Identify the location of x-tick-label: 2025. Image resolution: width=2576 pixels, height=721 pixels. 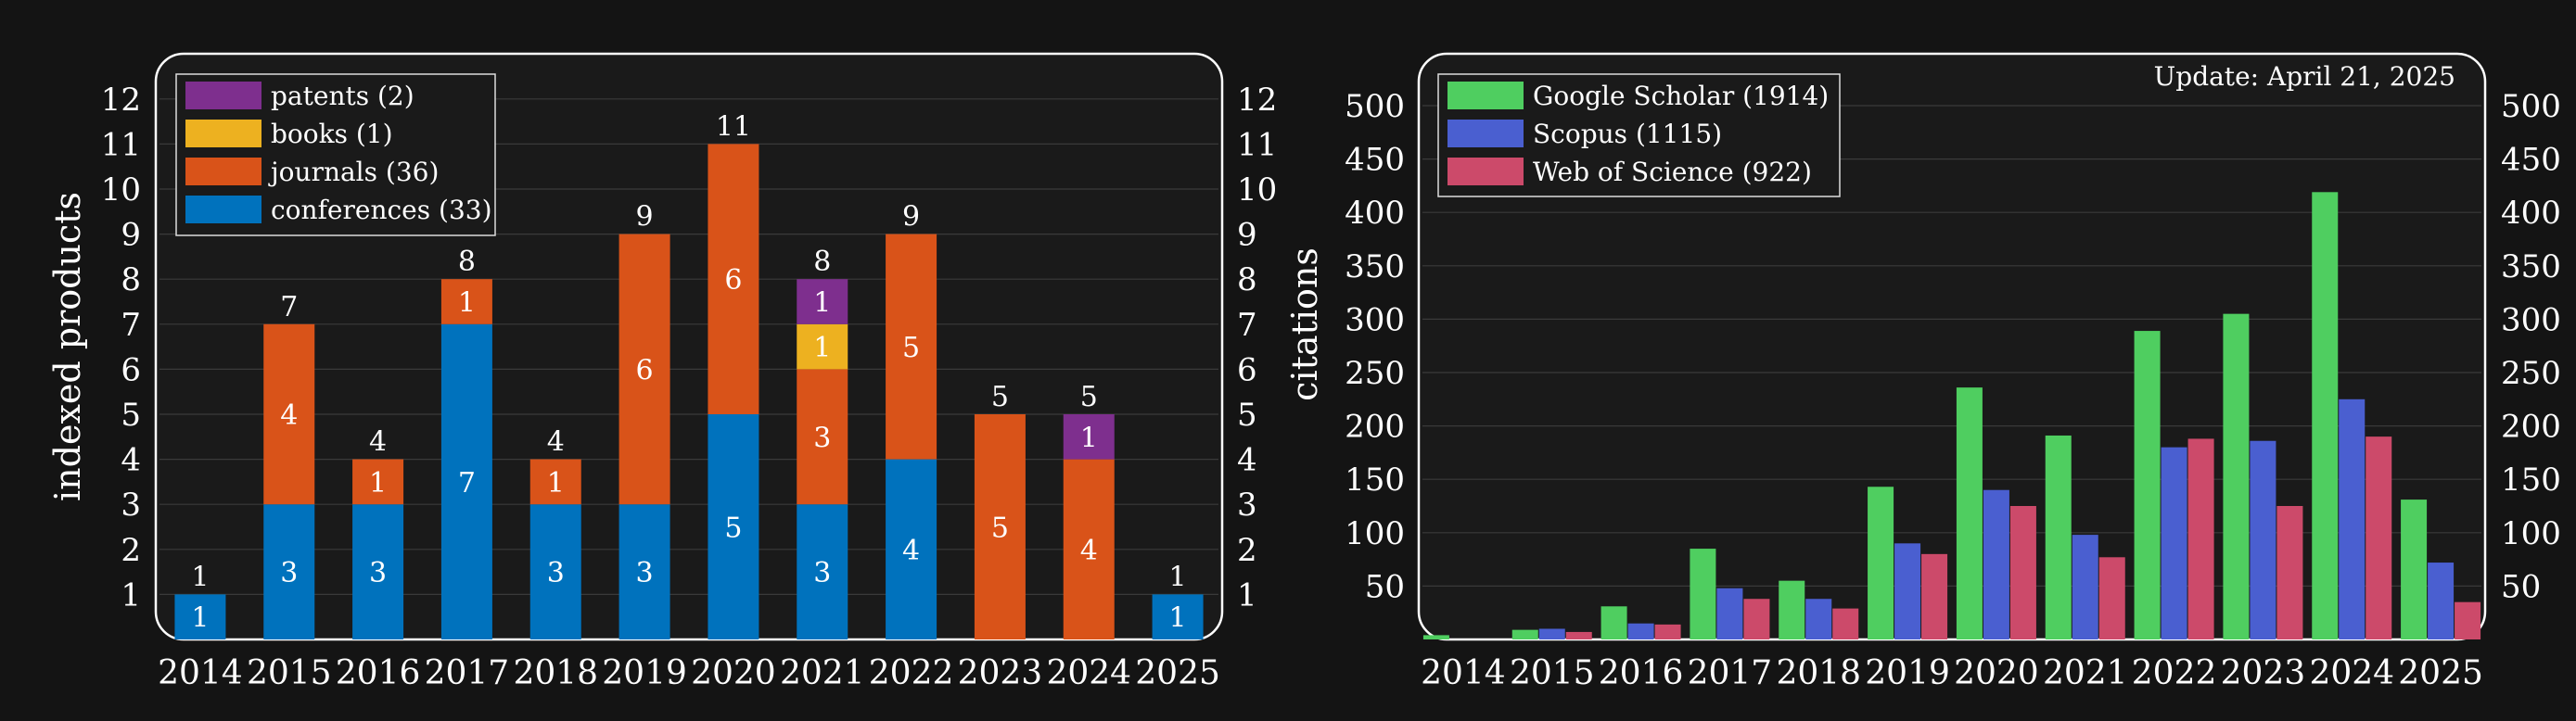
(2440, 673).